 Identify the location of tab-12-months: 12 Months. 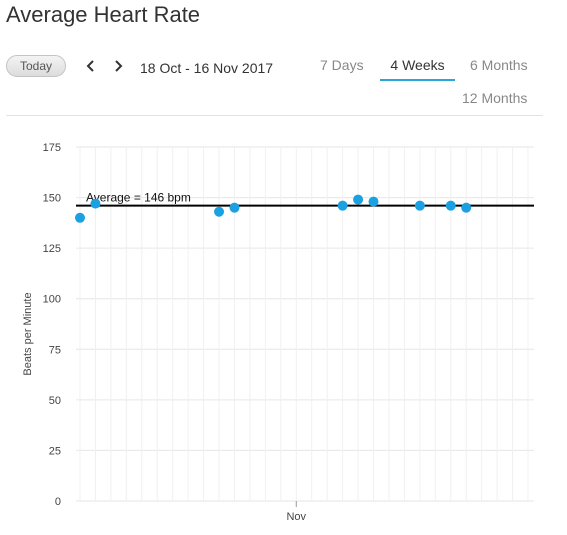
(495, 98).